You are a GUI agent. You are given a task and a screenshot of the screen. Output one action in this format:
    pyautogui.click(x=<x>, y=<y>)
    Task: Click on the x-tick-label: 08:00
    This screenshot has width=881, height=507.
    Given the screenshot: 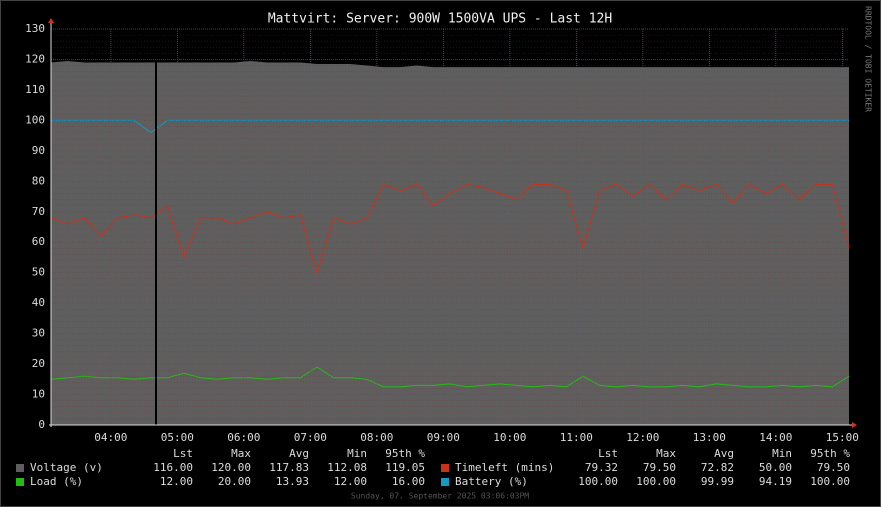 What is the action you would take?
    pyautogui.click(x=376, y=437)
    